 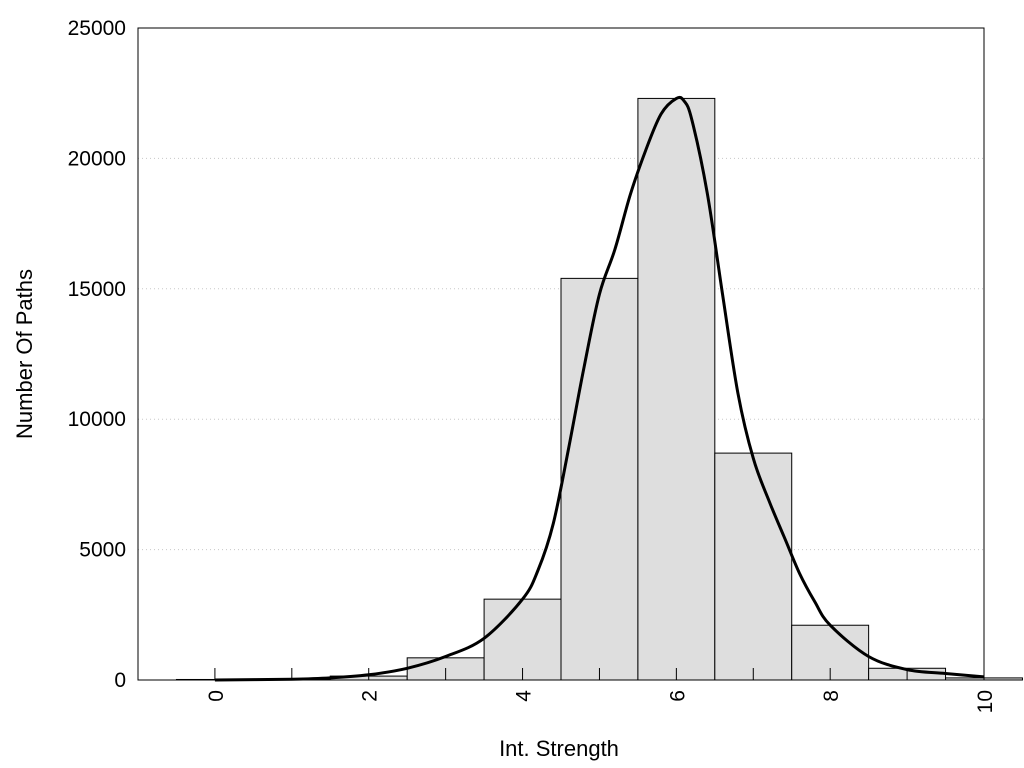 What do you see at coordinates (559, 748) in the screenshot?
I see `x-axis-label: Int. Strength` at bounding box center [559, 748].